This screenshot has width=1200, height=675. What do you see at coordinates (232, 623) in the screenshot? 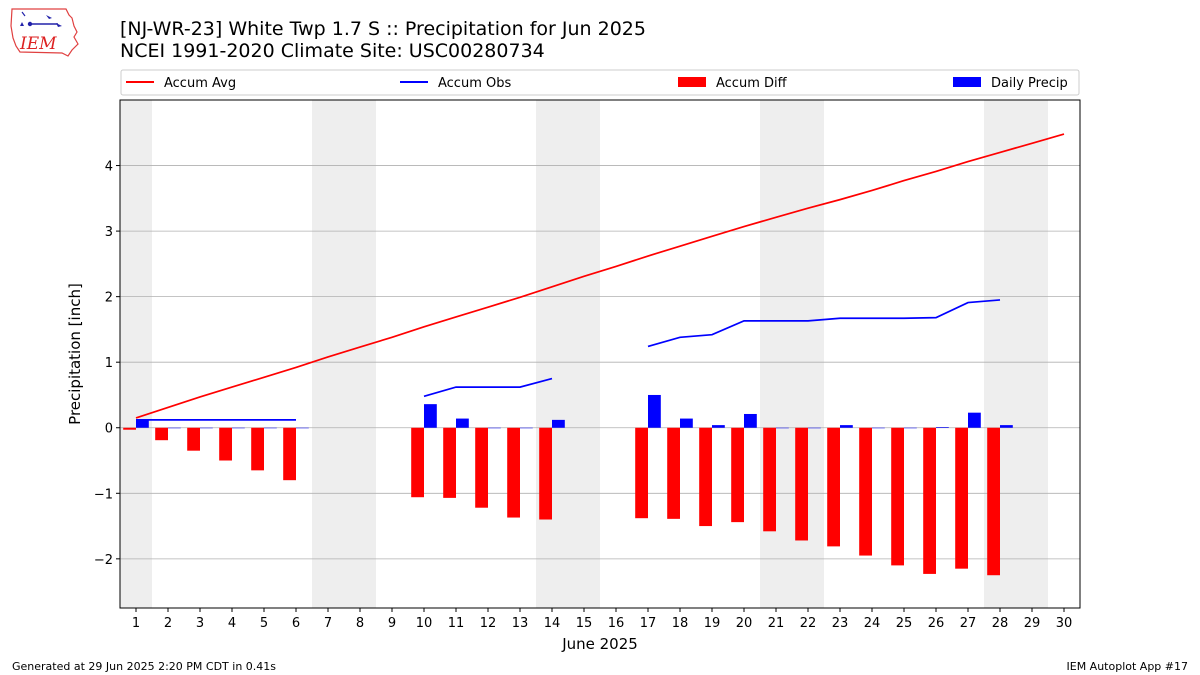
I see `x-tick-label: 4` at bounding box center [232, 623].